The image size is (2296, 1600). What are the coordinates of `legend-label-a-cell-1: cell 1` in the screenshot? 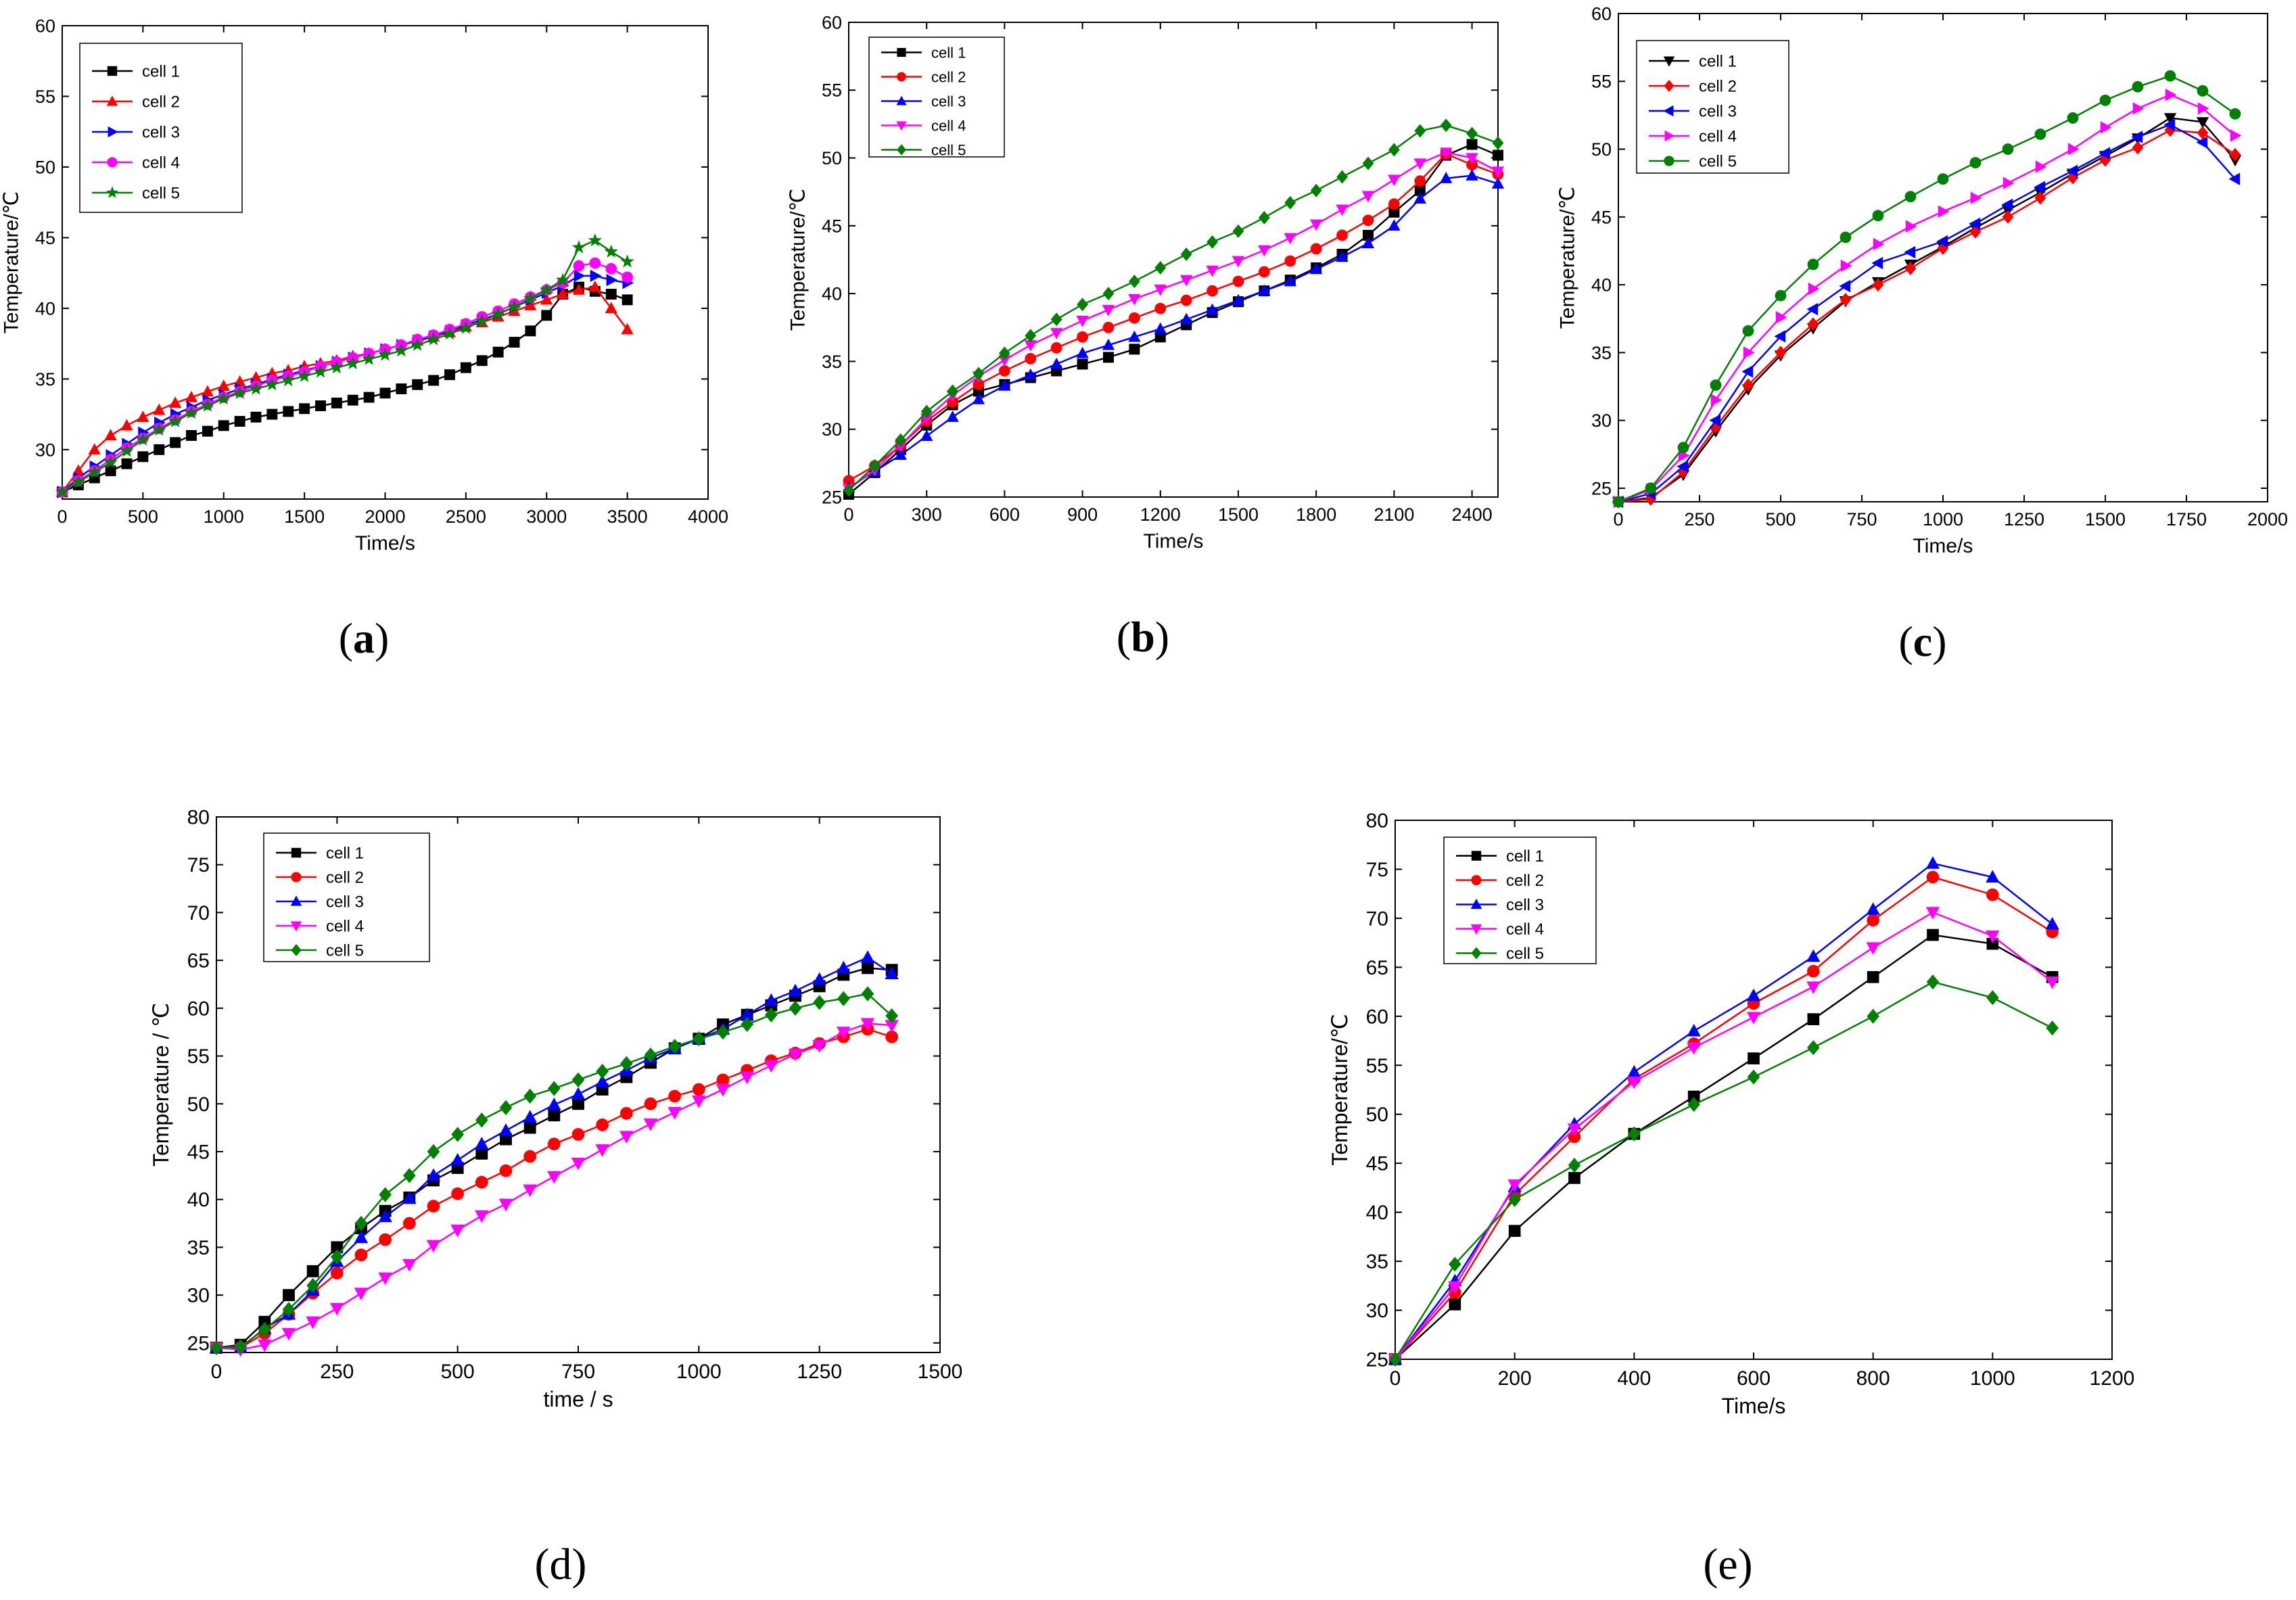 It's located at (161, 72).